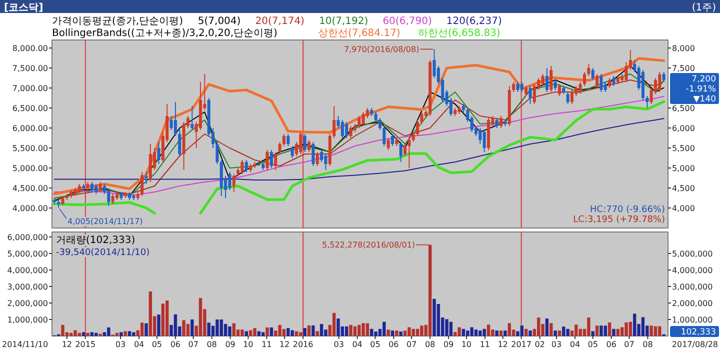 Image resolution: width=720 pixels, height=358 pixels. What do you see at coordinates (539, 344) in the screenshot?
I see `x-tick-label: 02` at bounding box center [539, 344].